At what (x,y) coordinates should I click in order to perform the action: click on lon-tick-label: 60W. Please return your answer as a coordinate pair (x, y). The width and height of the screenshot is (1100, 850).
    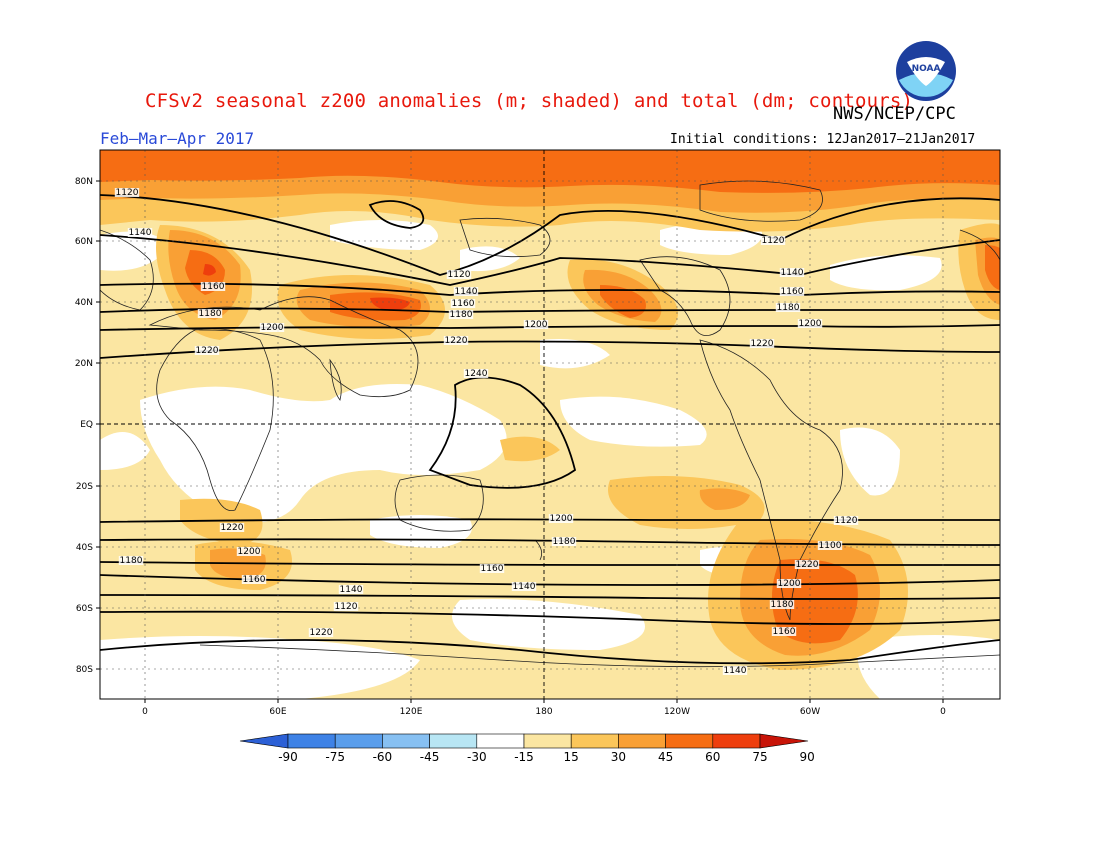
    Looking at the image, I should click on (810, 712).